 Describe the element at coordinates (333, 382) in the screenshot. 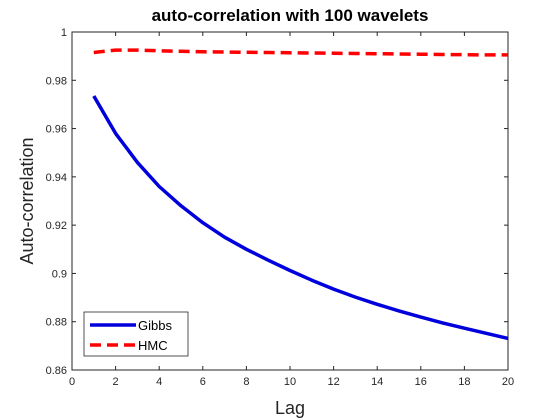

I see `x-tick-label: 12` at that location.